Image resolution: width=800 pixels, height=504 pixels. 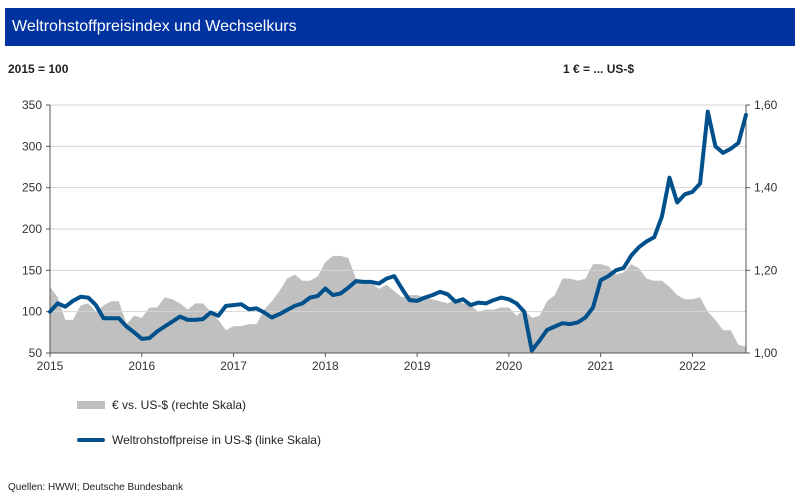 What do you see at coordinates (766, 270) in the screenshot?
I see `right-tick-label: 1,20` at bounding box center [766, 270].